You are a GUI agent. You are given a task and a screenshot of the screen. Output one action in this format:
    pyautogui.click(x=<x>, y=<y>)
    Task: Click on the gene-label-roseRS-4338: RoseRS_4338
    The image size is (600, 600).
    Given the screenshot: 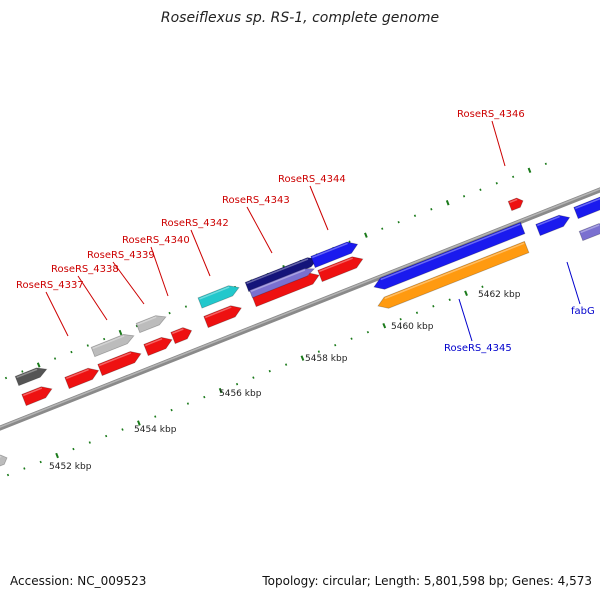 What is the action you would take?
    pyautogui.click(x=85, y=269)
    